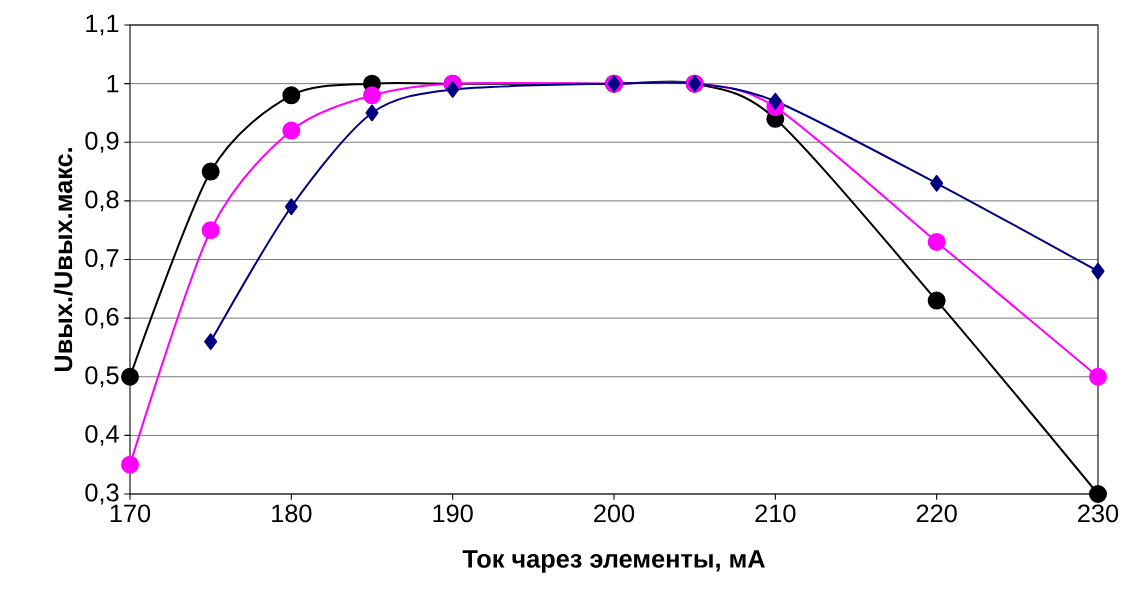  What do you see at coordinates (113, 83) in the screenshot?
I see `y-tick-label: 1` at bounding box center [113, 83].